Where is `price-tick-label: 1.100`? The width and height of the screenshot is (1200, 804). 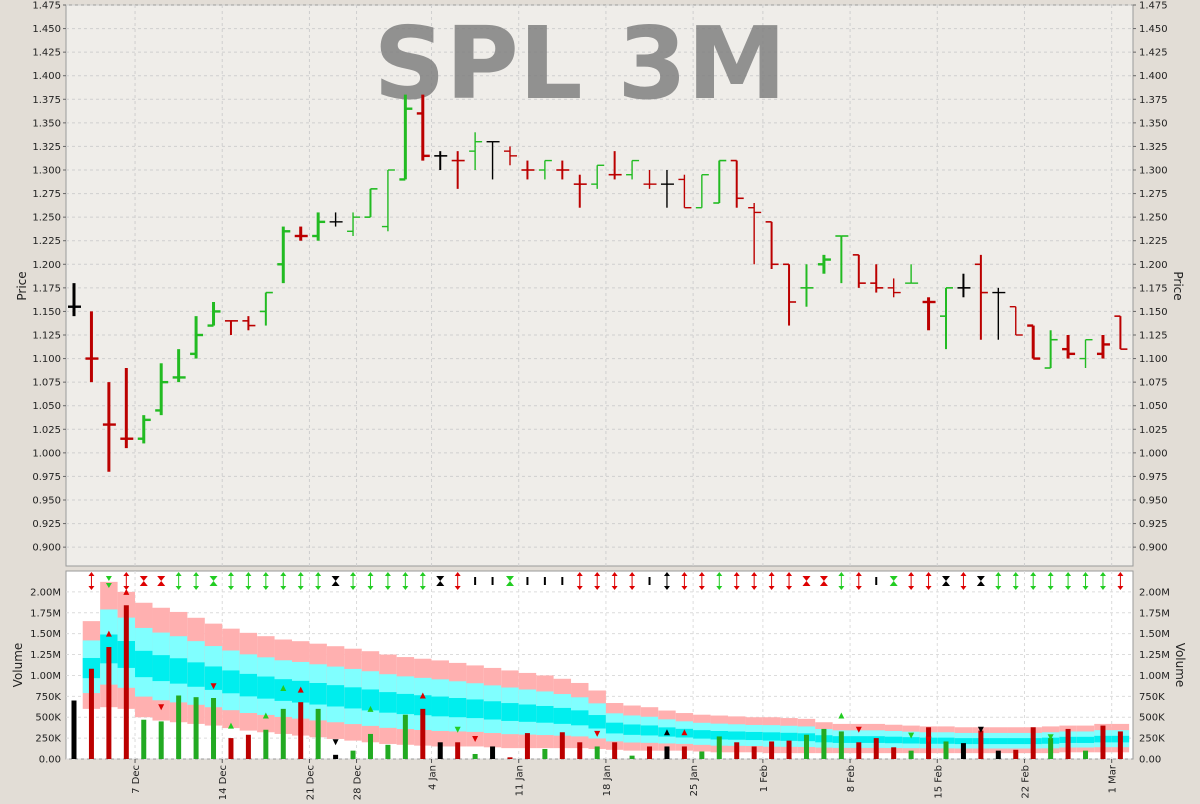 price-tick-label: 1.100 is located at coordinates (46, 359).